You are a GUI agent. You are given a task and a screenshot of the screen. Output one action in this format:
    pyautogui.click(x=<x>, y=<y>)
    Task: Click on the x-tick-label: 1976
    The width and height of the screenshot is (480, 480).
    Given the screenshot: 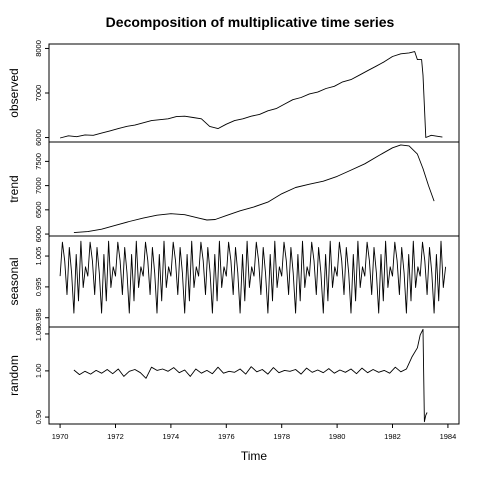 What is the action you would take?
    pyautogui.click(x=226, y=436)
    